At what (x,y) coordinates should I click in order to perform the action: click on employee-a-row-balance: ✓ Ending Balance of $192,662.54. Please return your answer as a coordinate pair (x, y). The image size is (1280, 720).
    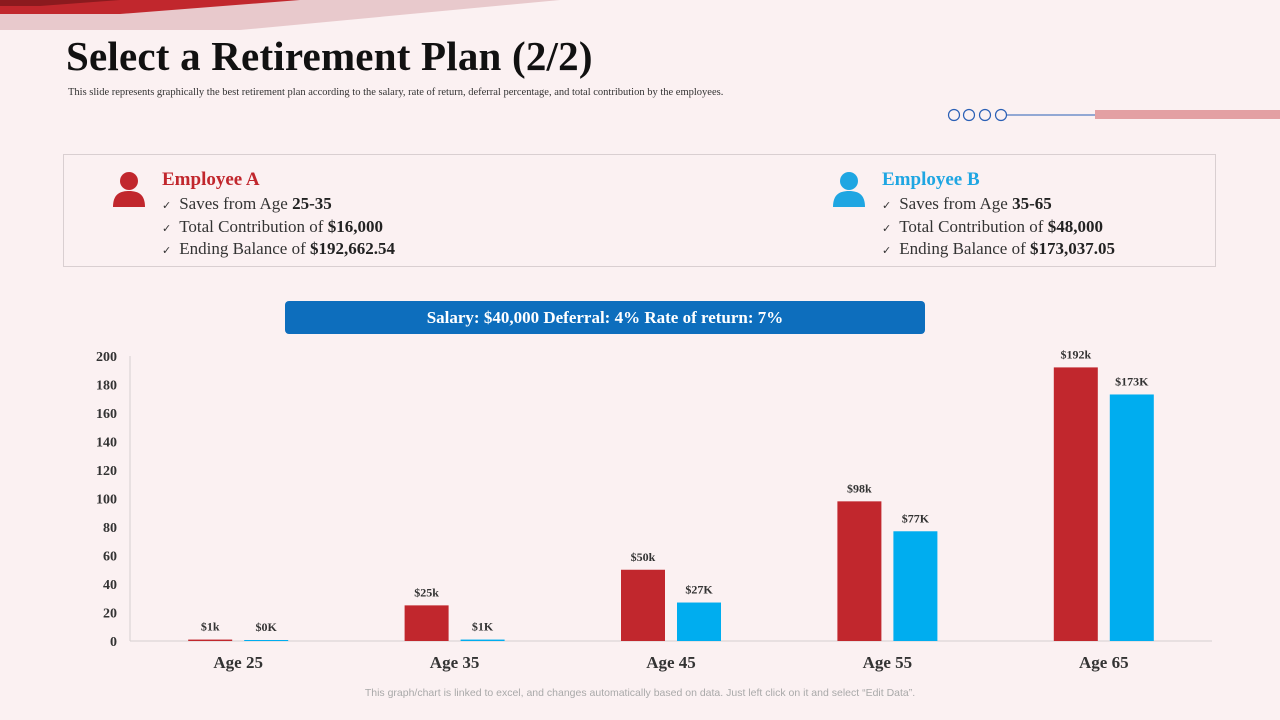
    Looking at the image, I should click on (278, 248).